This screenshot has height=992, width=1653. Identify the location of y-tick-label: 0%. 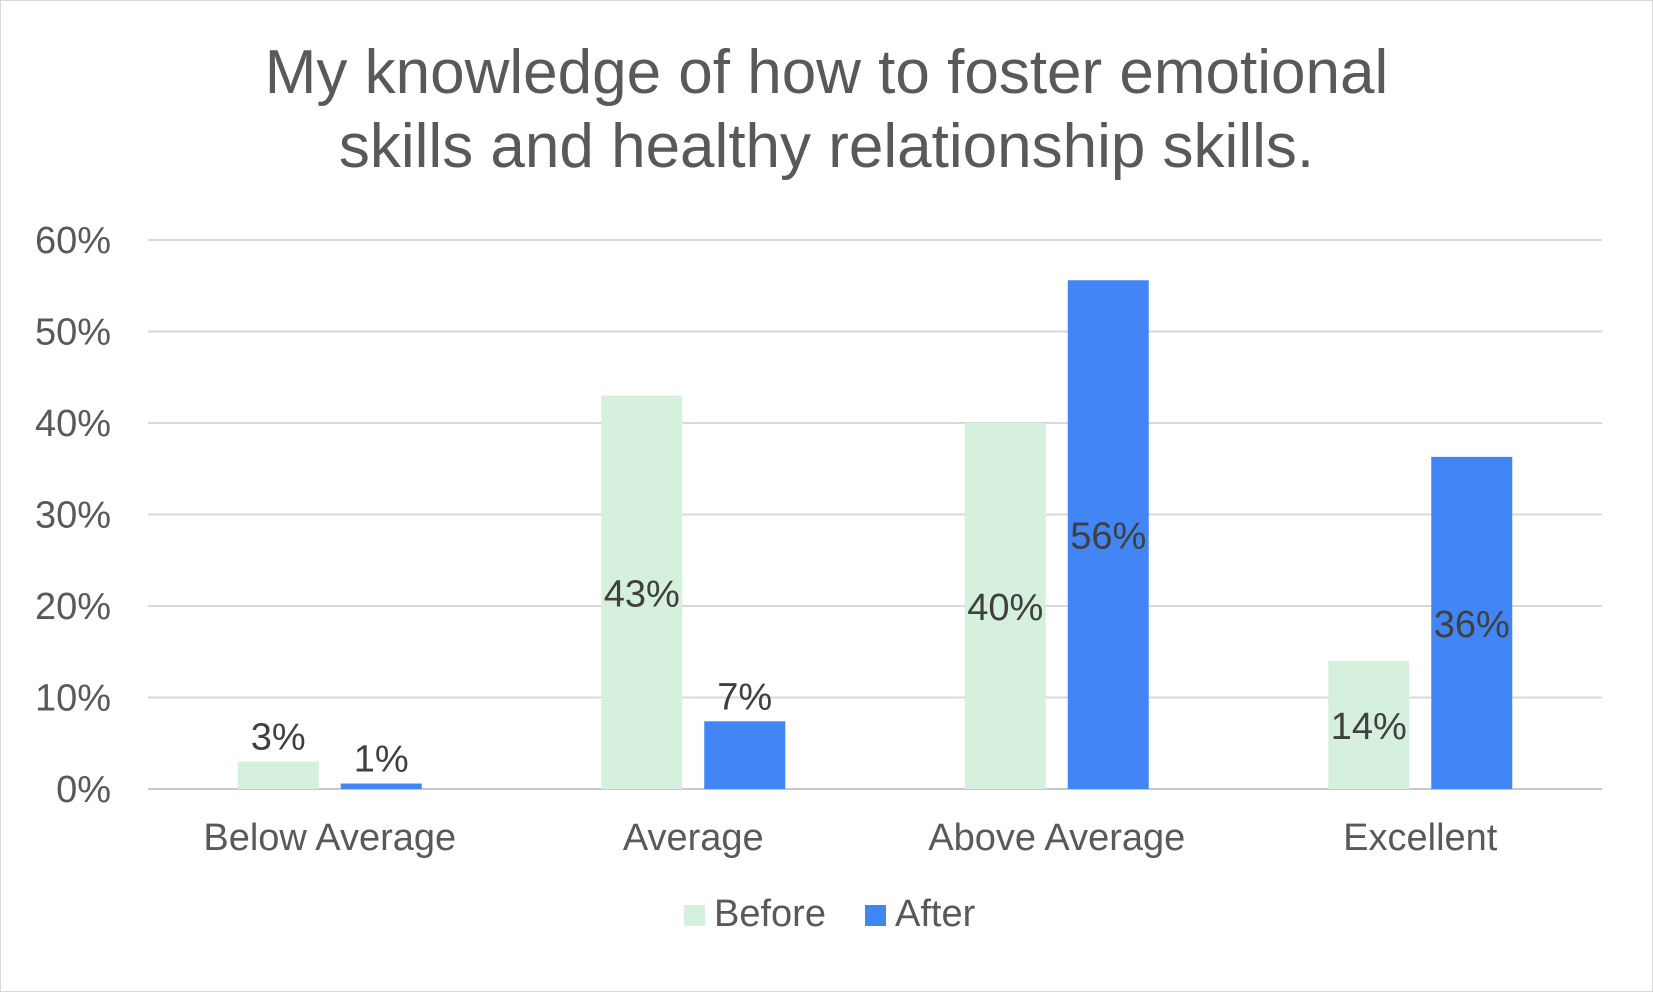
(83, 790).